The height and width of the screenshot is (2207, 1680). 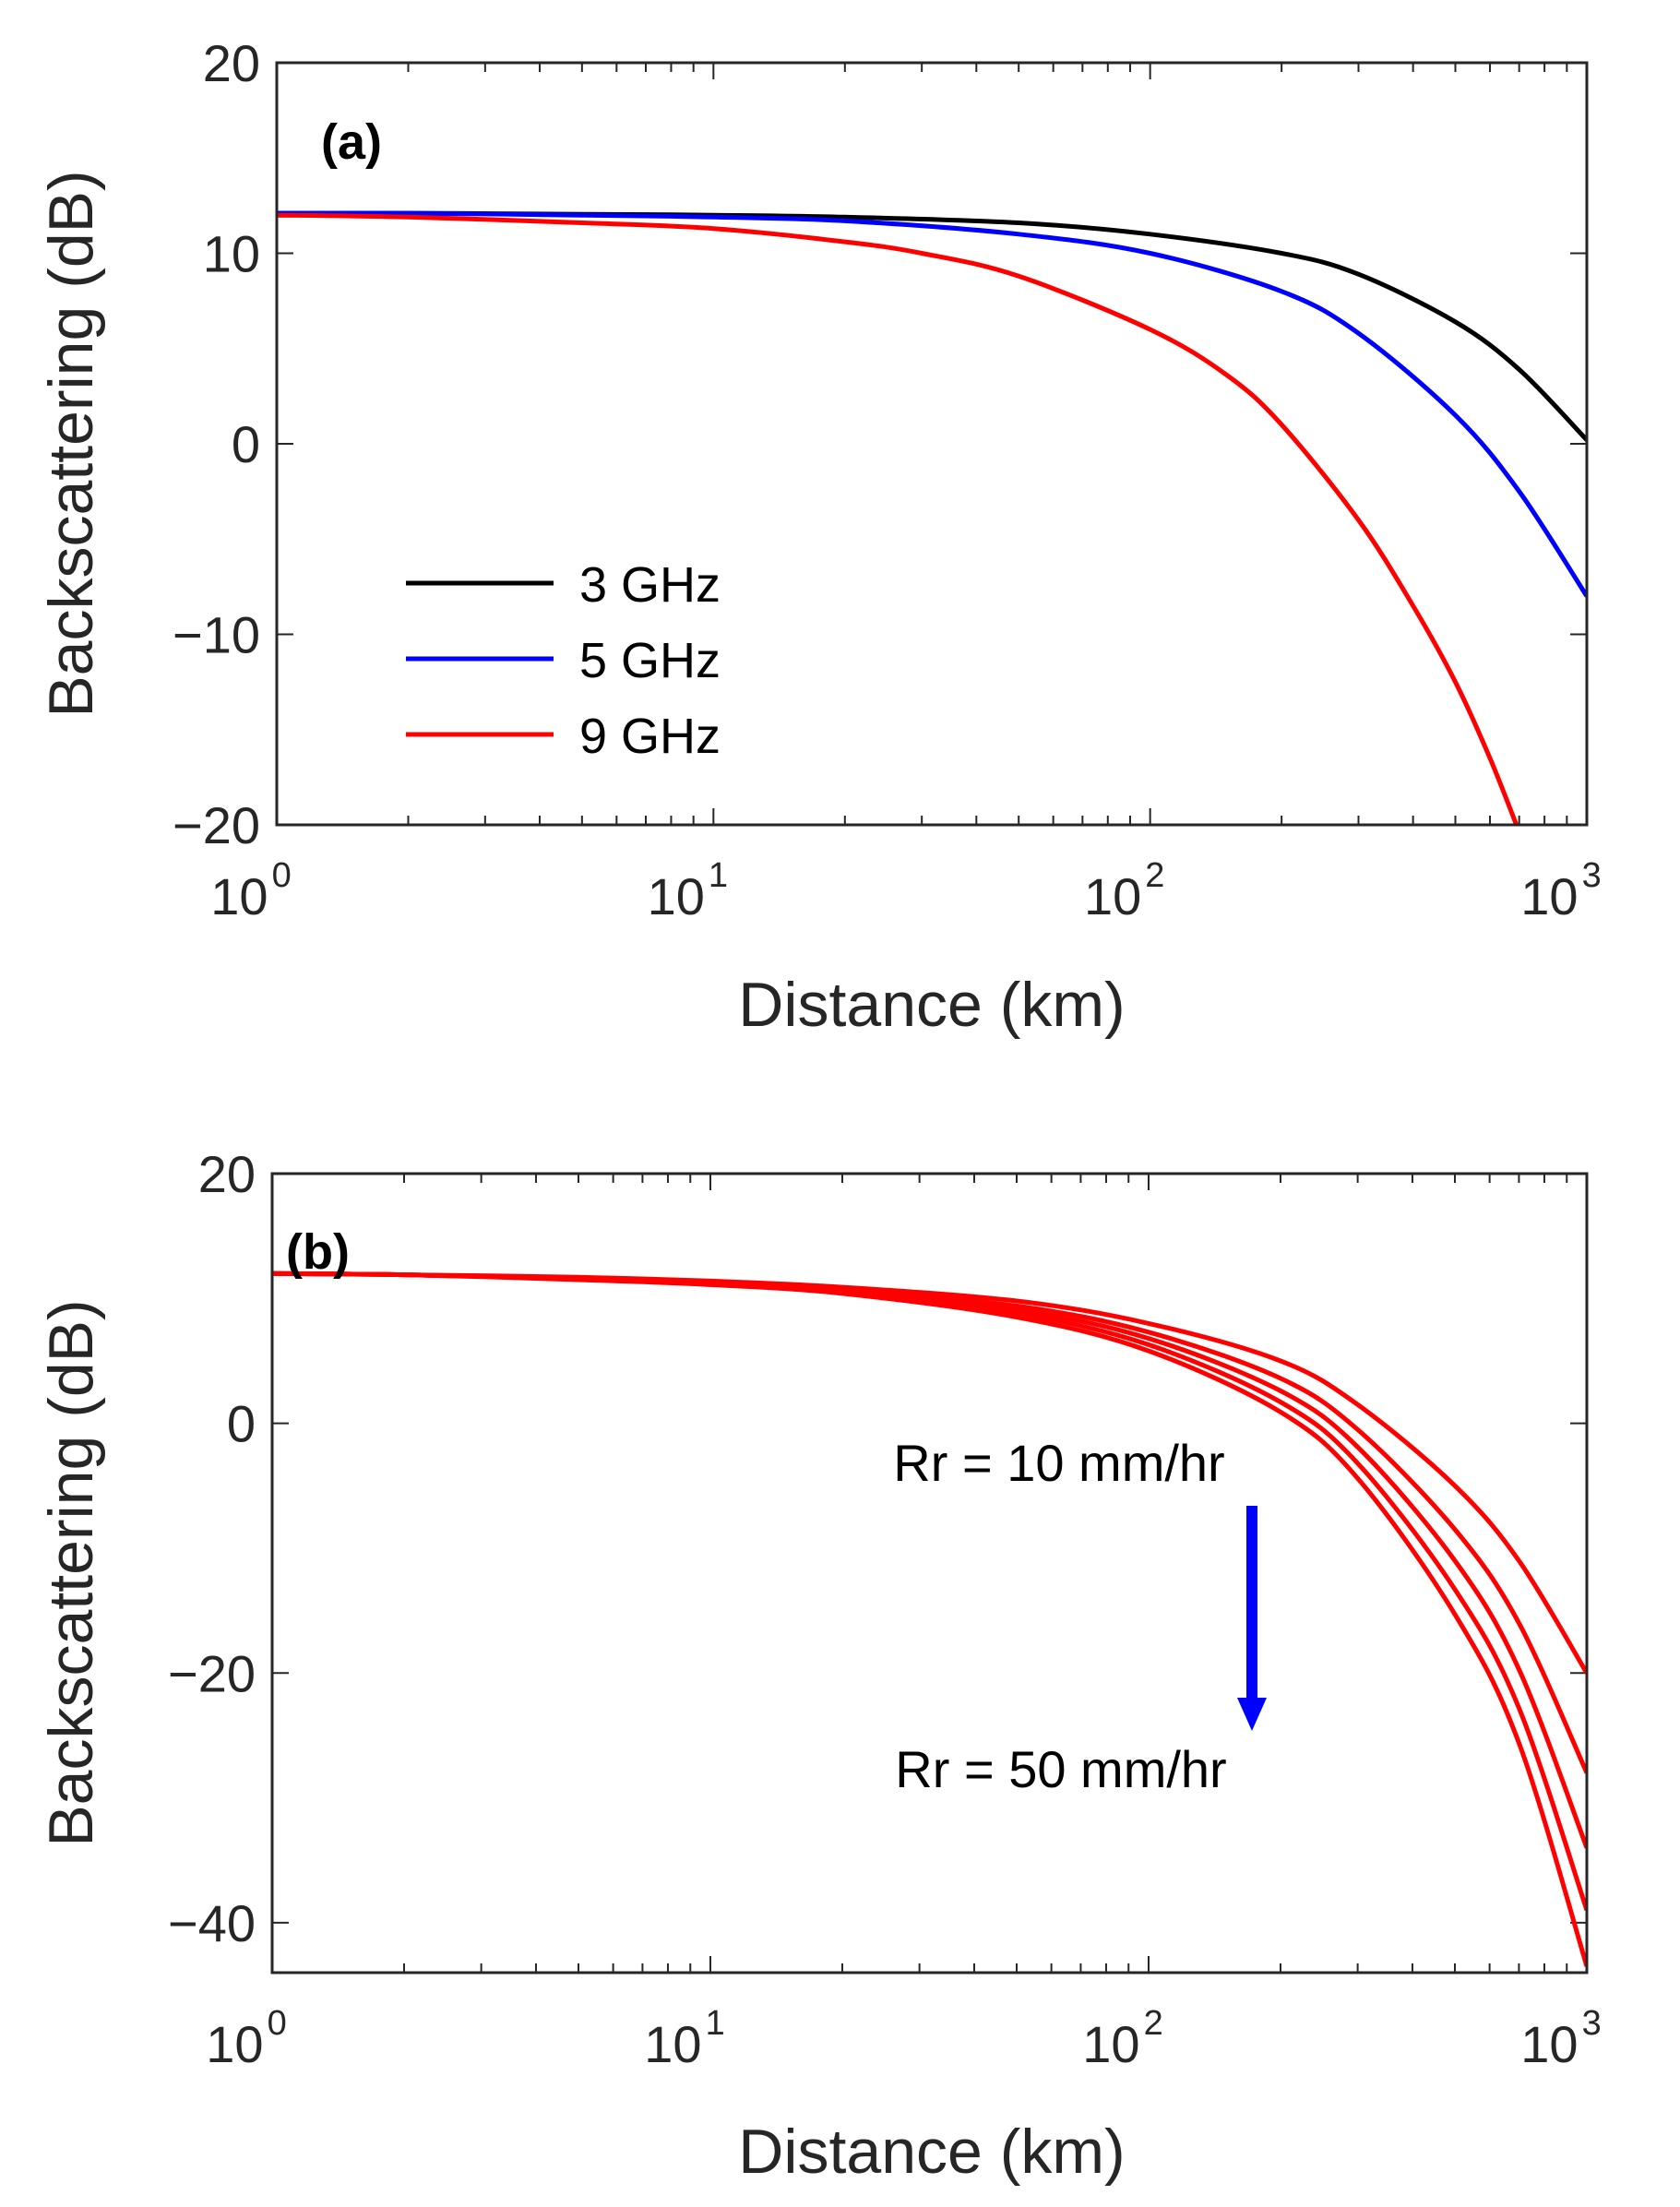 What do you see at coordinates (905, 890) in the screenshot?
I see `x-tick-labels-a: 10 0 10 1 10 2 10 3` at bounding box center [905, 890].